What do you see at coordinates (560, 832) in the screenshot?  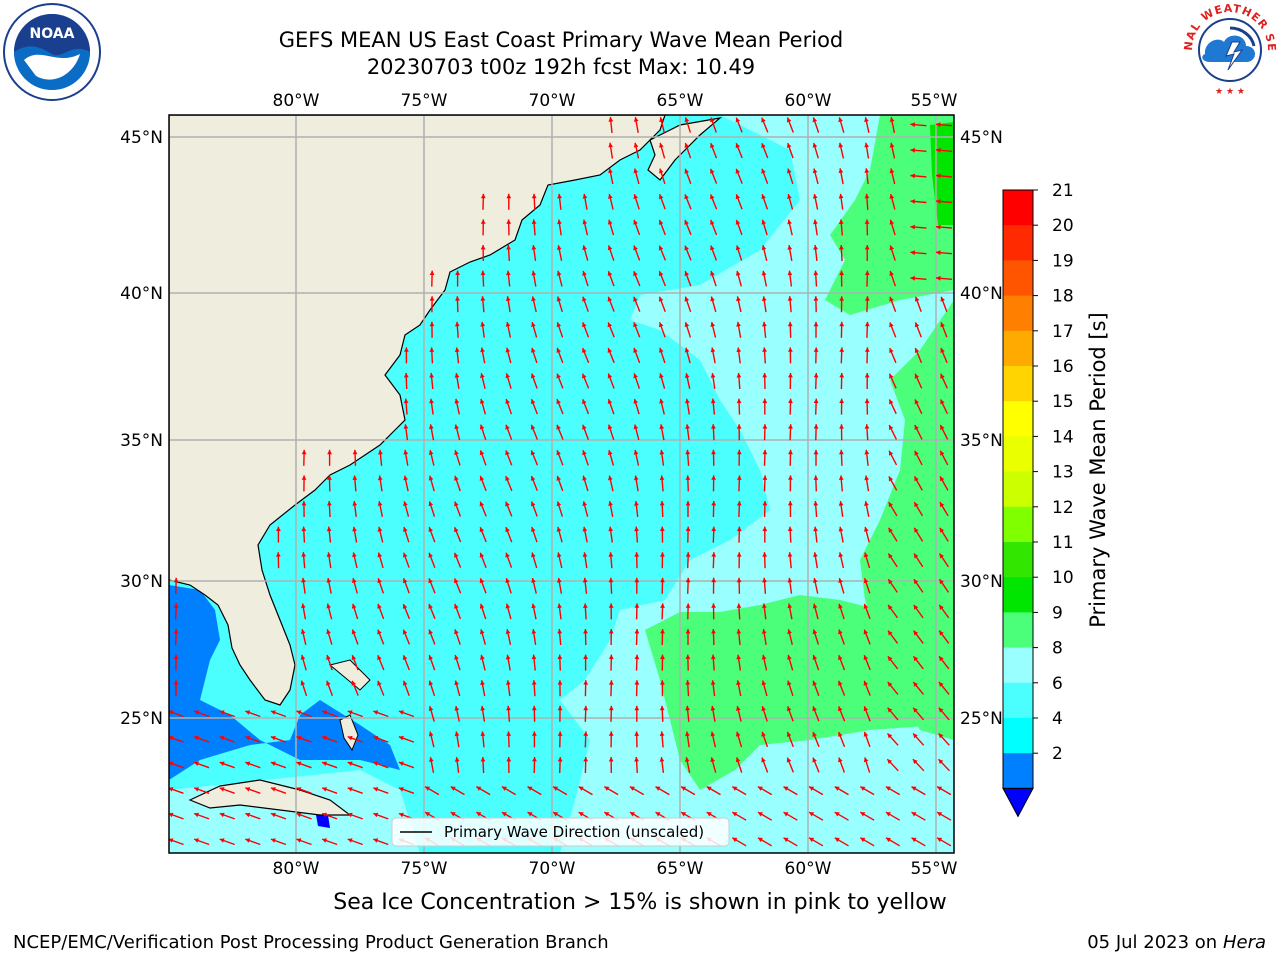 I see `map-legend: Primary Wave Direction (unscaled)` at bounding box center [560, 832].